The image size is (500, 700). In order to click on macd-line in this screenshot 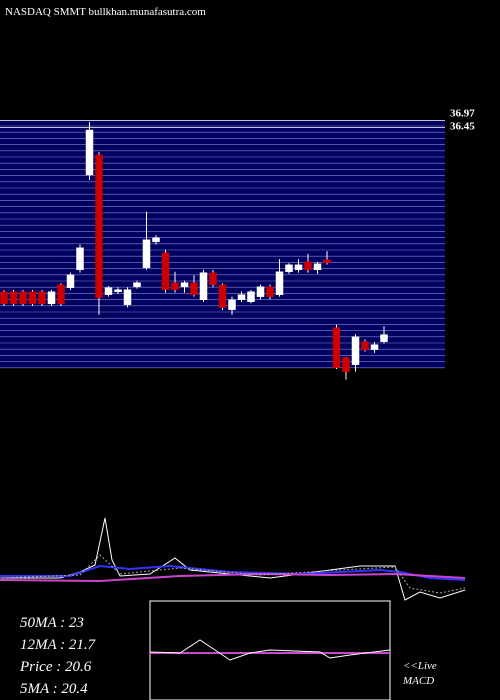, I will do `click(270, 650)`.